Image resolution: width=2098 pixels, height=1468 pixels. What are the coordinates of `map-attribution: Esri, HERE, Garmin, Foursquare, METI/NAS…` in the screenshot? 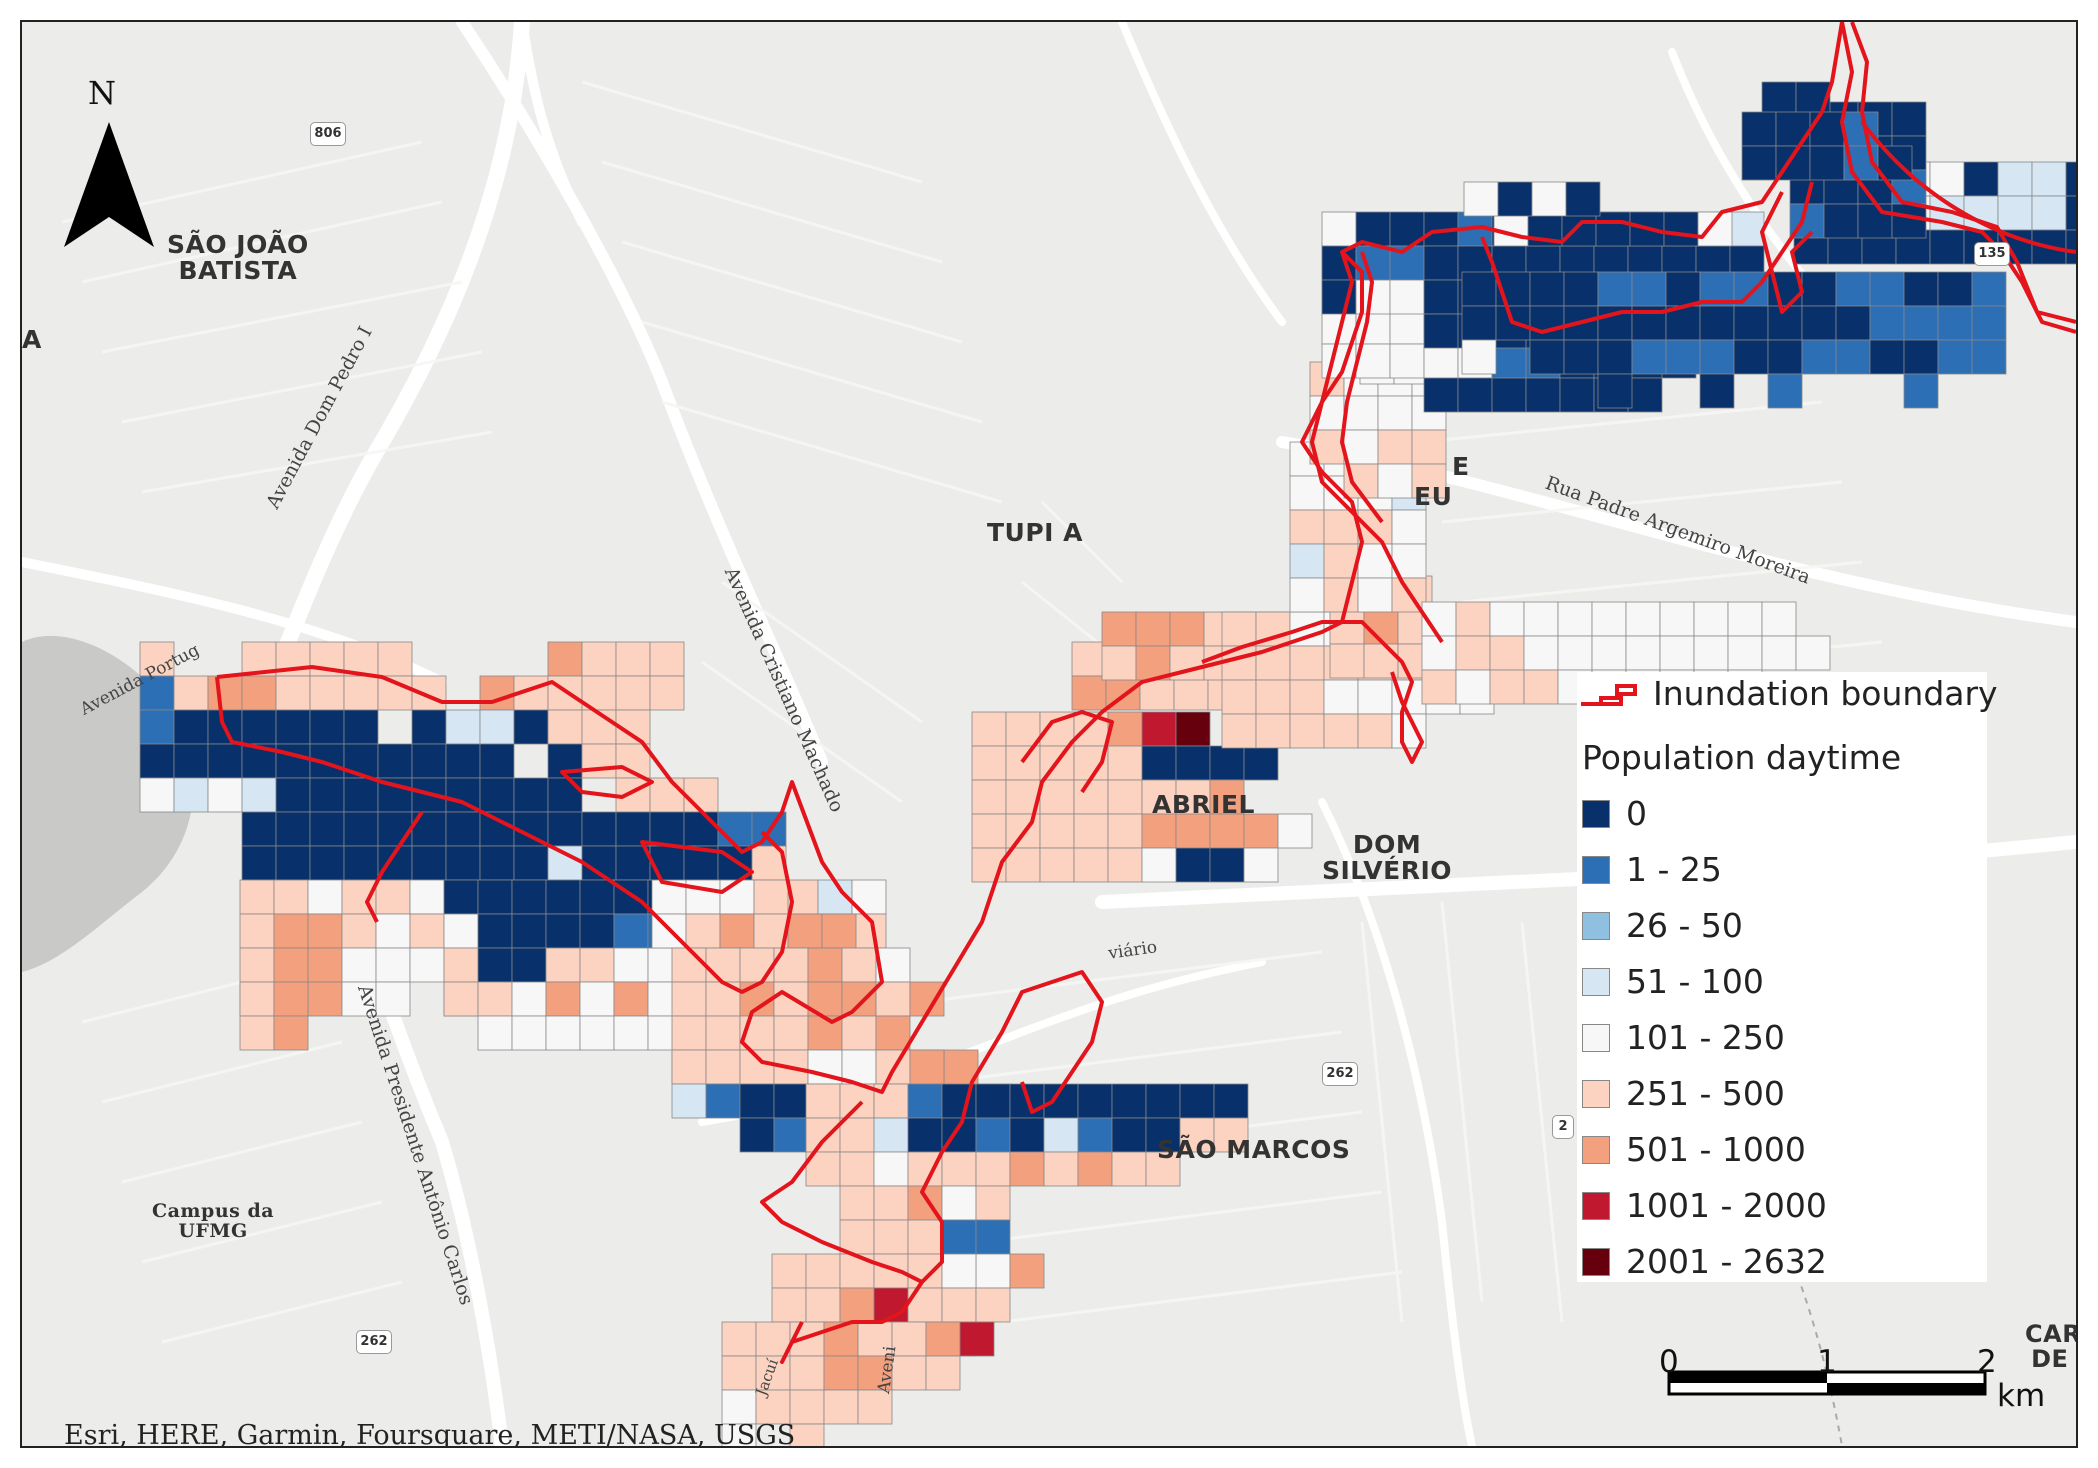 It's located at (430, 1434).